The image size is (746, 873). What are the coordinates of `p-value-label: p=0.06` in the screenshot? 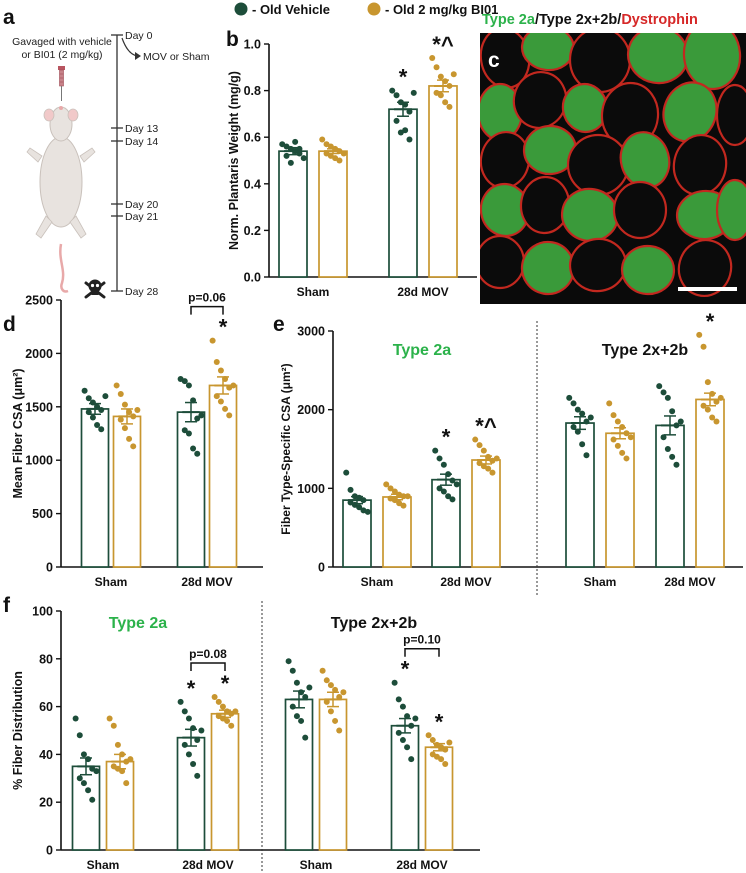 It's located at (207, 298).